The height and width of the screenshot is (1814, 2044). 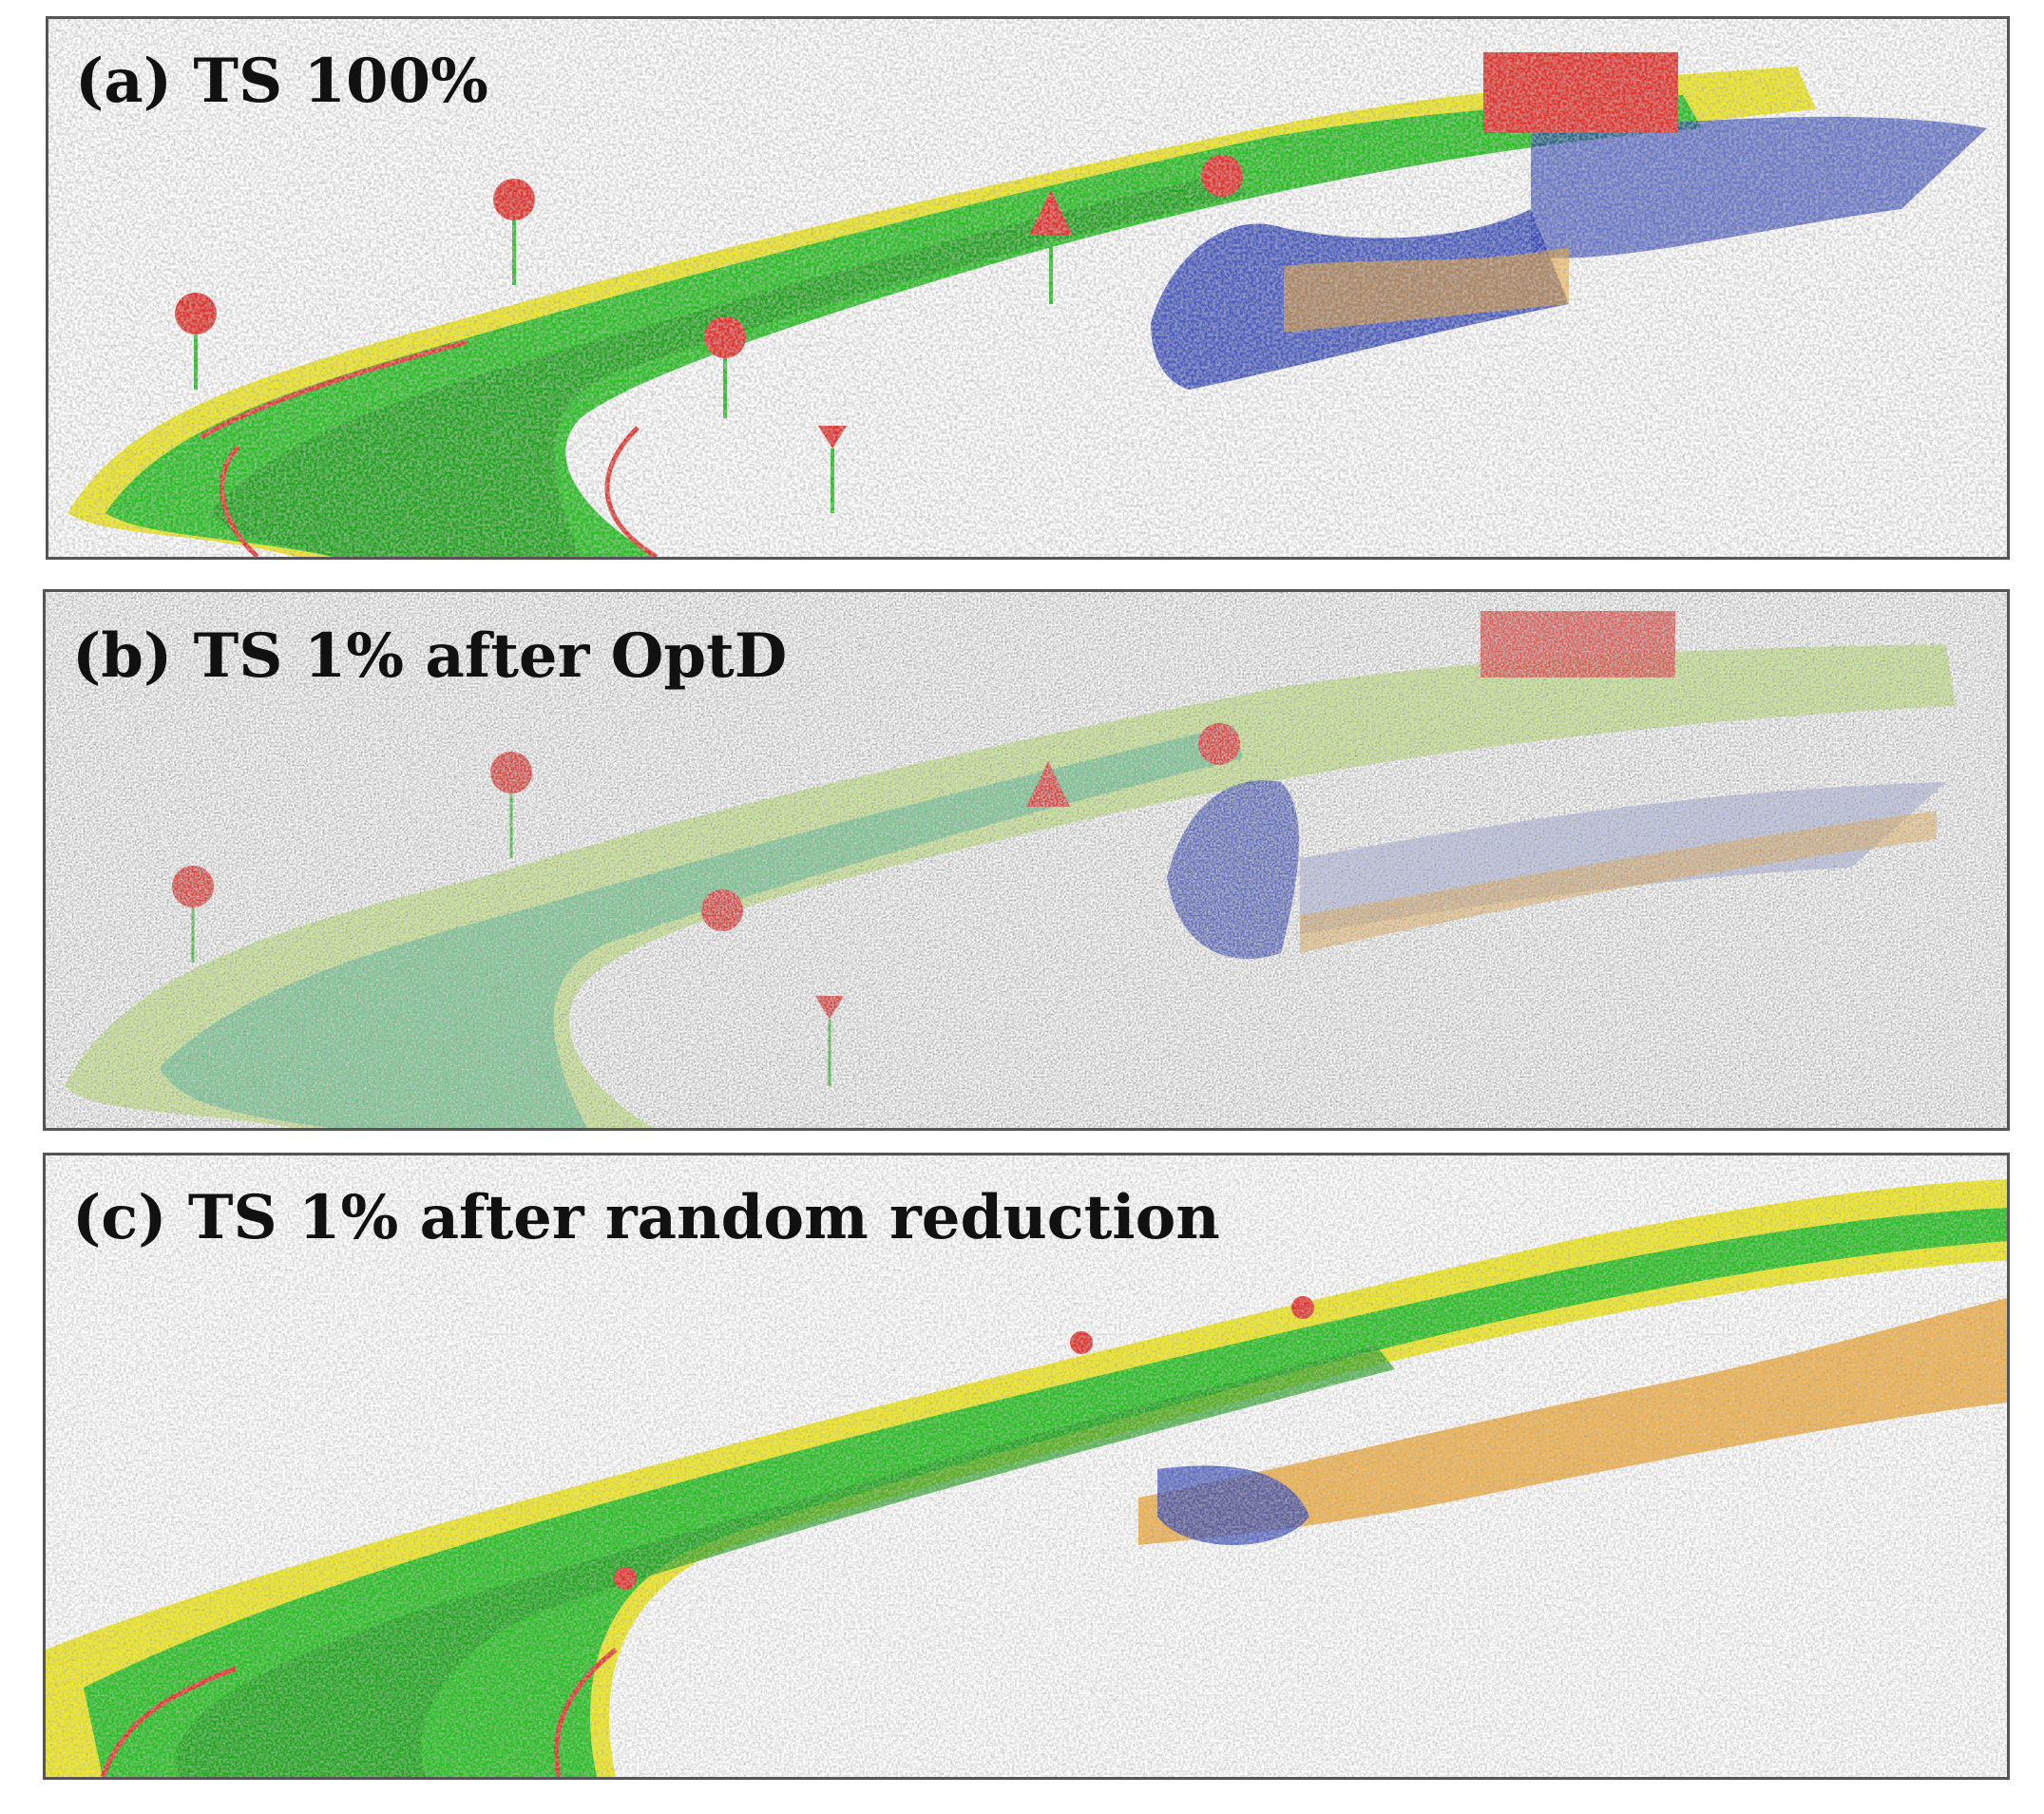 What do you see at coordinates (646, 1217) in the screenshot?
I see `panel-label-c: (c) TS 1% after random reduction` at bounding box center [646, 1217].